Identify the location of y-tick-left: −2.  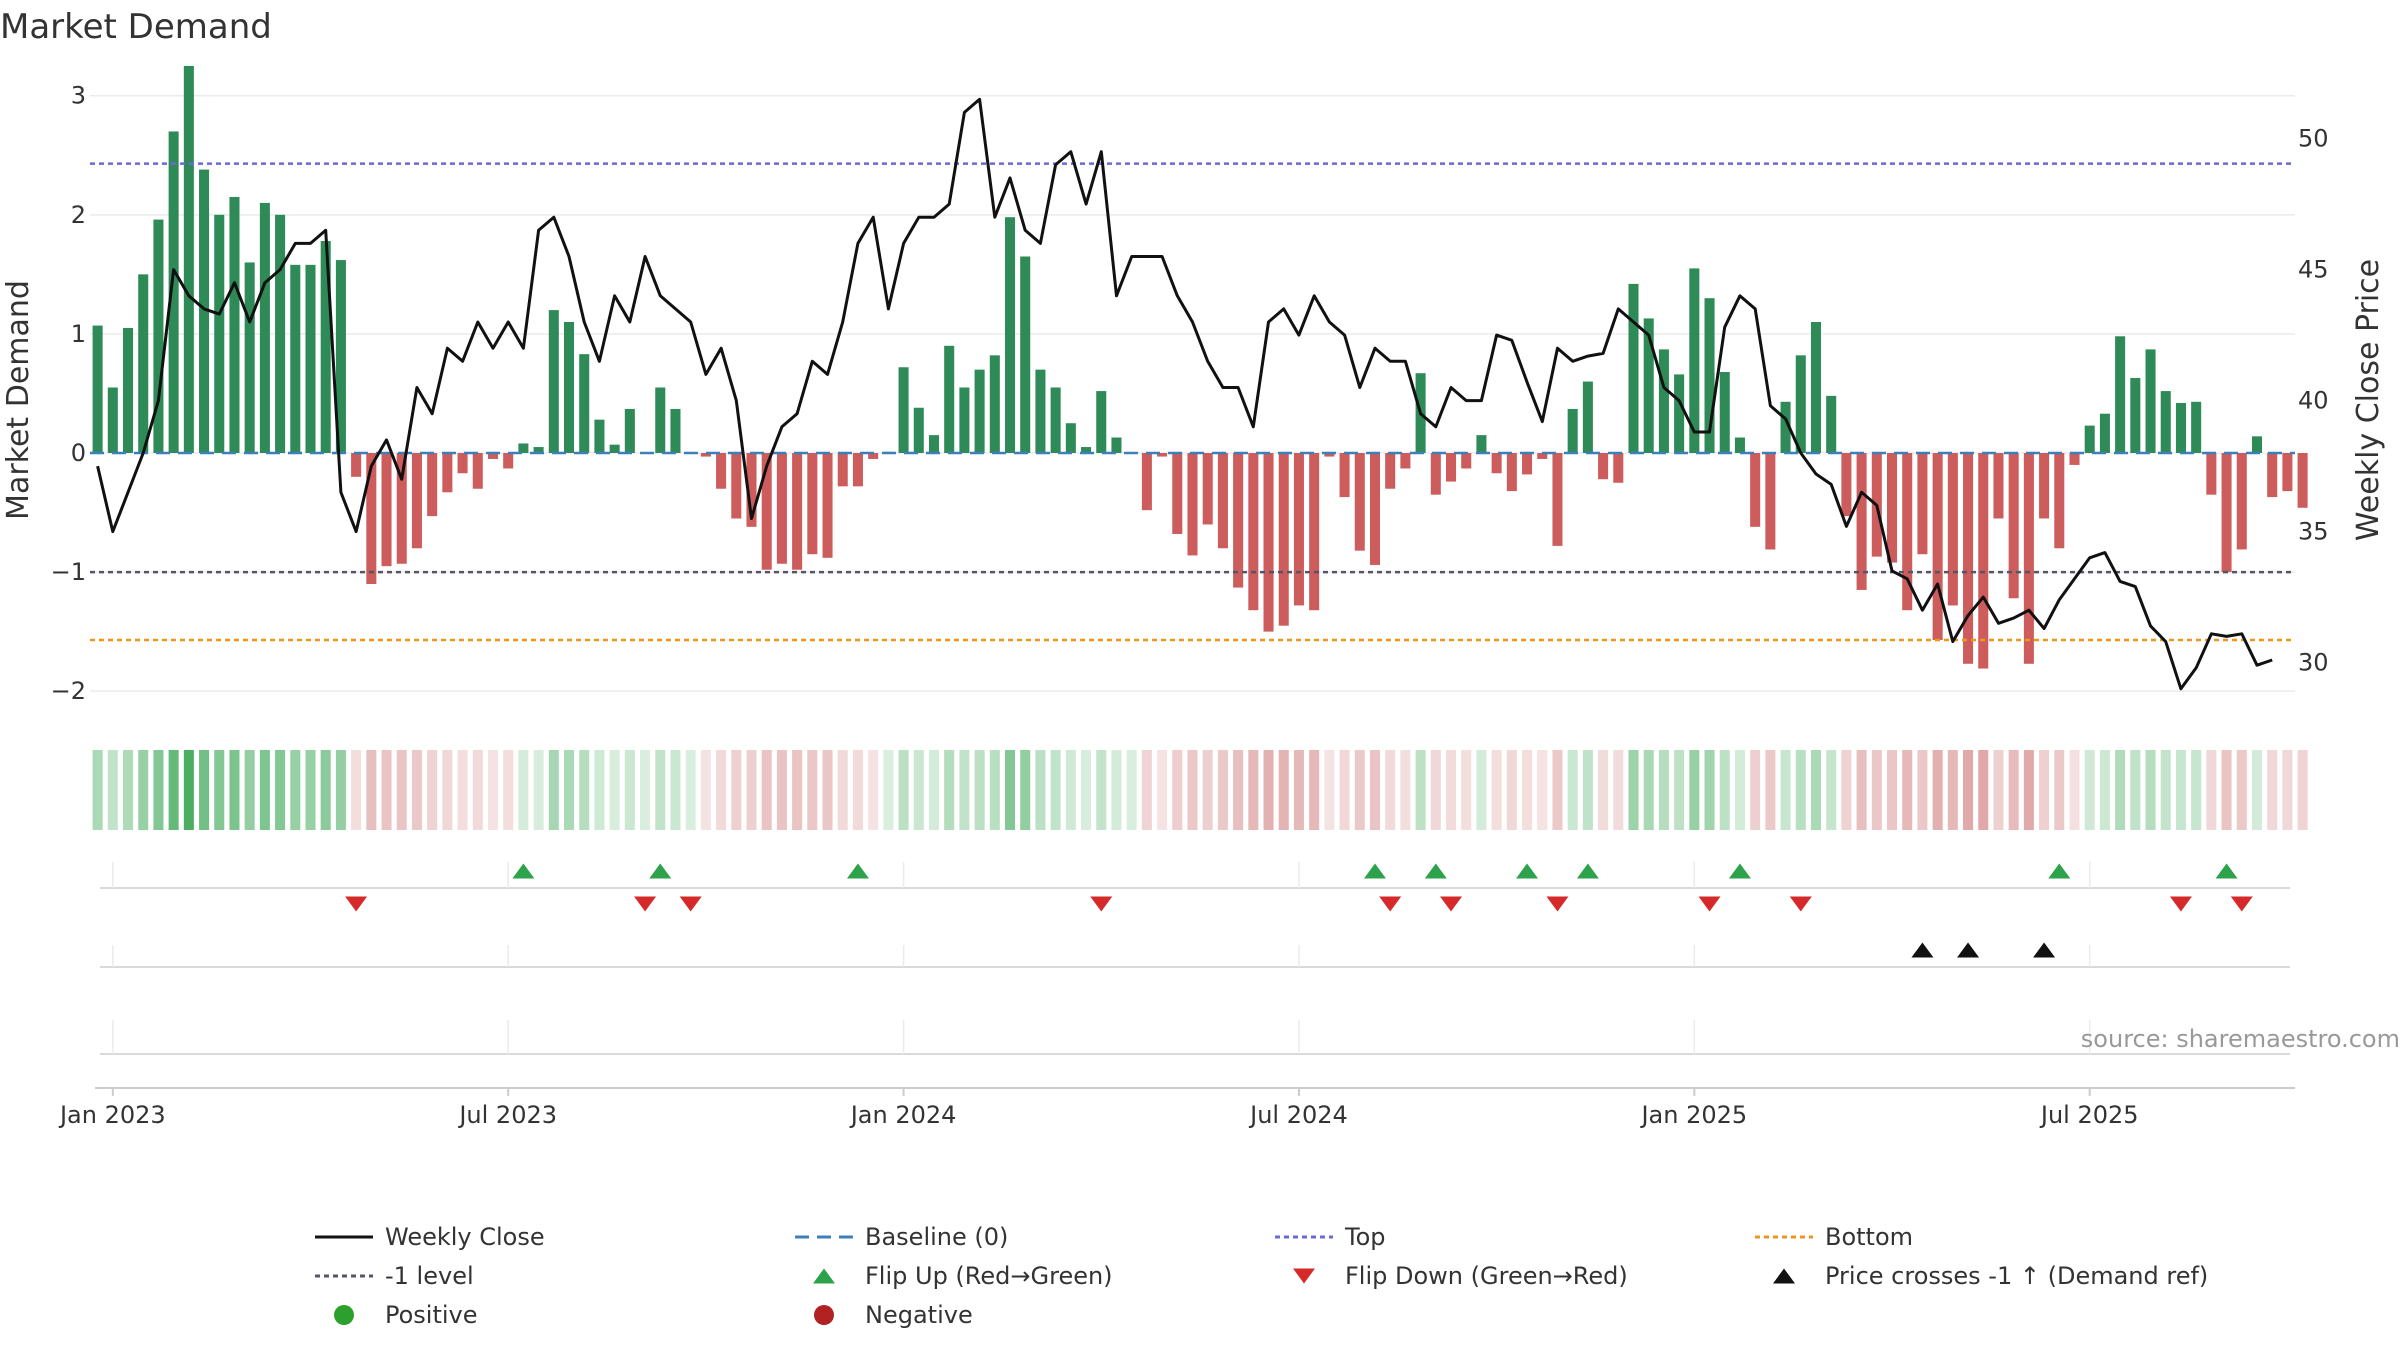
(68, 691).